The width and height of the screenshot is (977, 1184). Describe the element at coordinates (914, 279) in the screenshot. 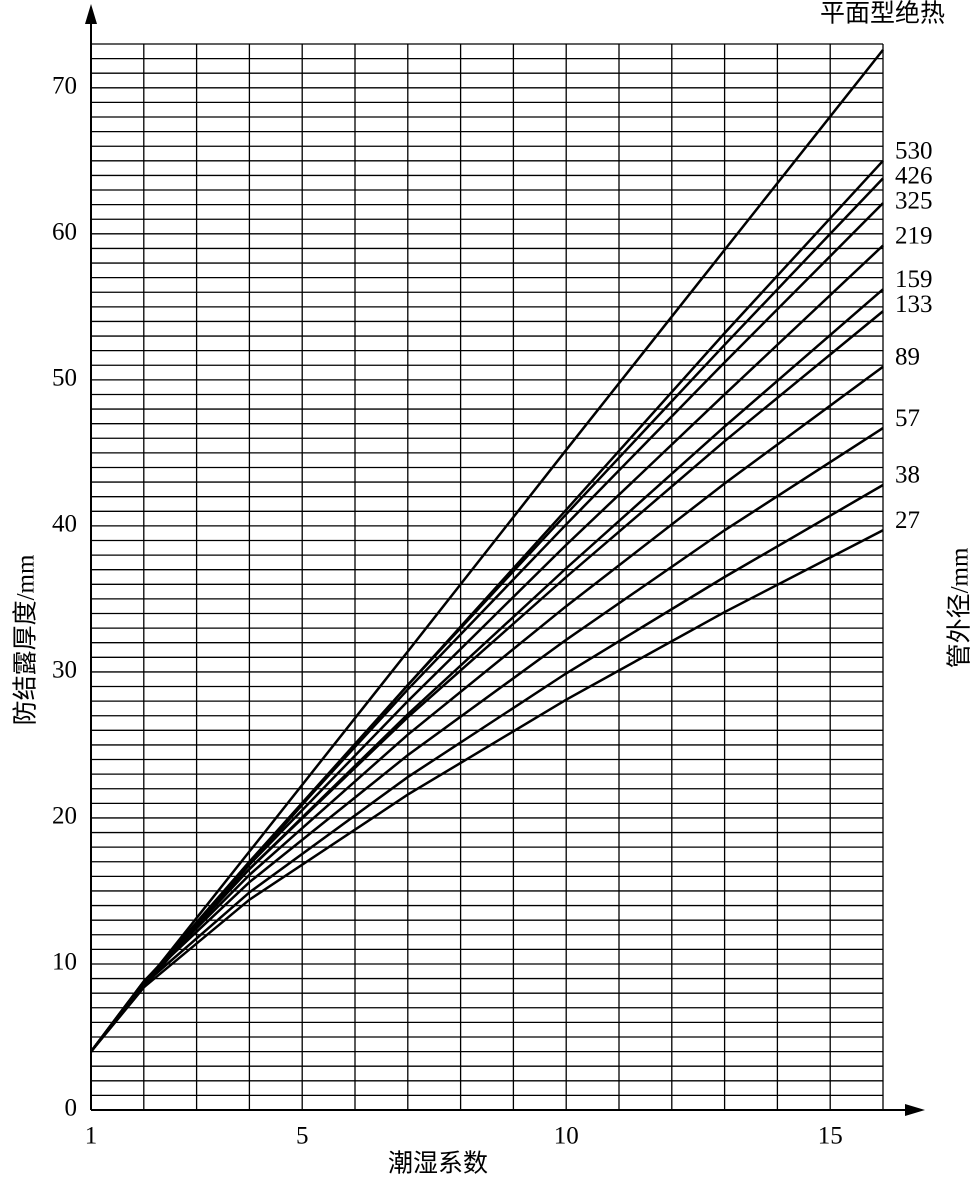

I see `series-label: 159` at that location.